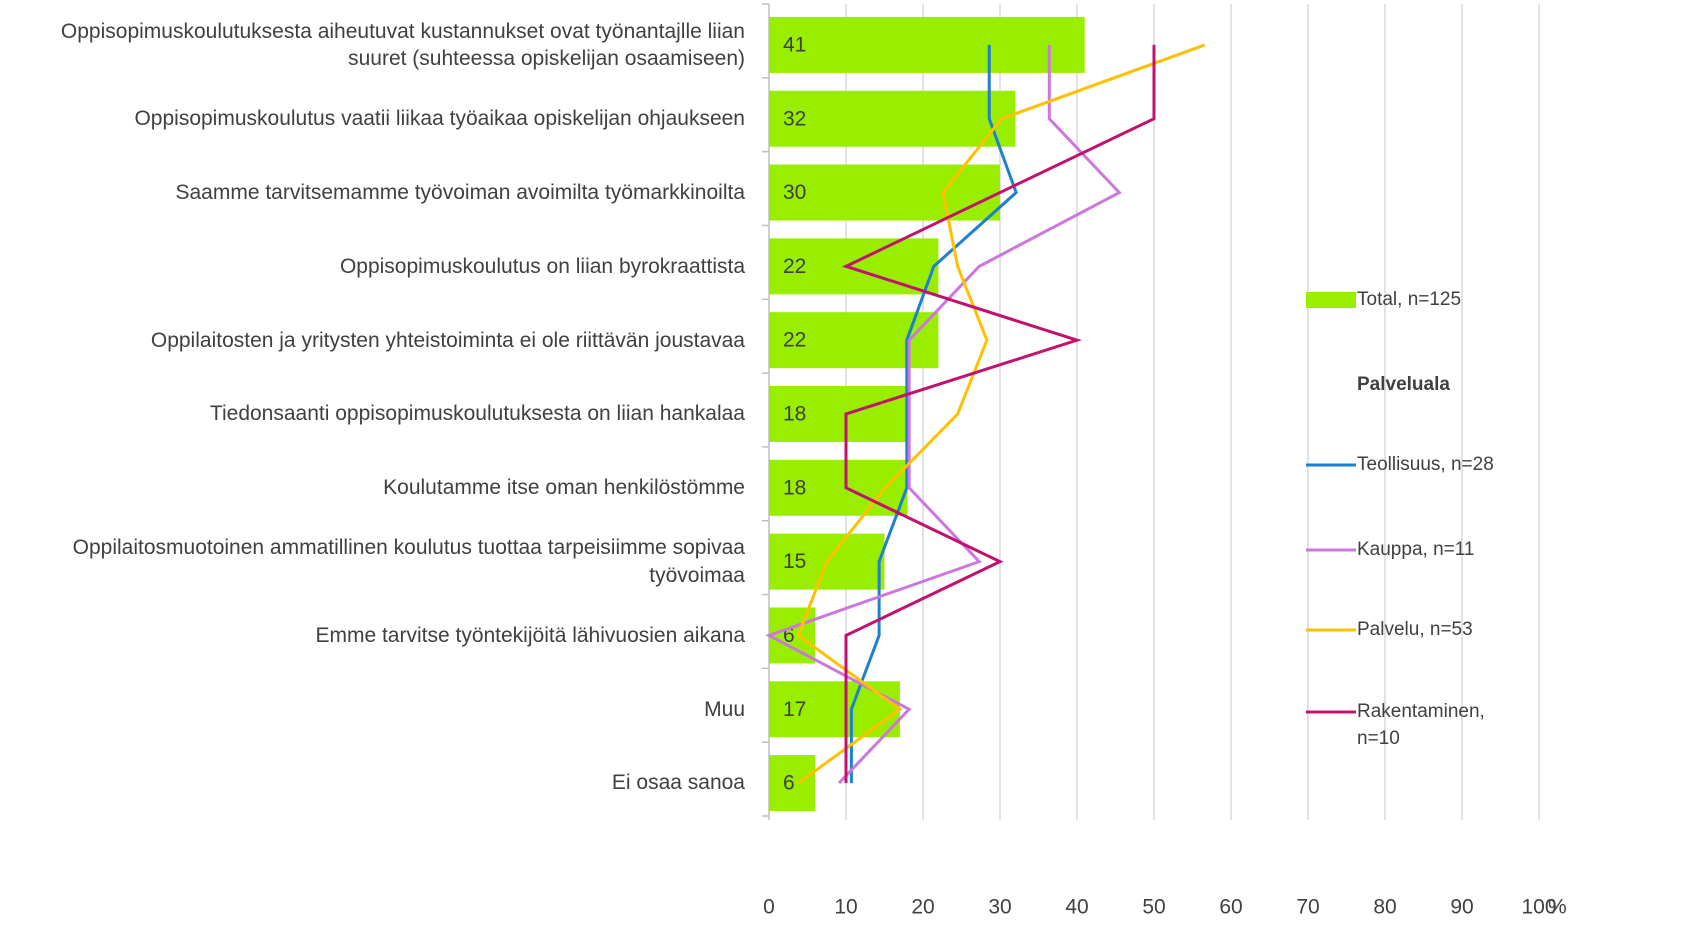 This screenshot has width=1686, height=931. What do you see at coordinates (794, 709) in the screenshot?
I see `bar-value-label: 17` at bounding box center [794, 709].